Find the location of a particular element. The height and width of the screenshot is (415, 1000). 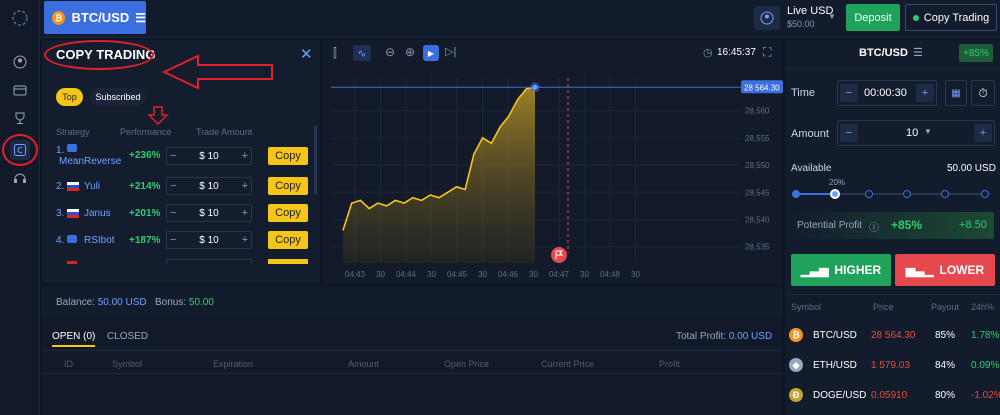

time-label: Time is located at coordinates (803, 93).